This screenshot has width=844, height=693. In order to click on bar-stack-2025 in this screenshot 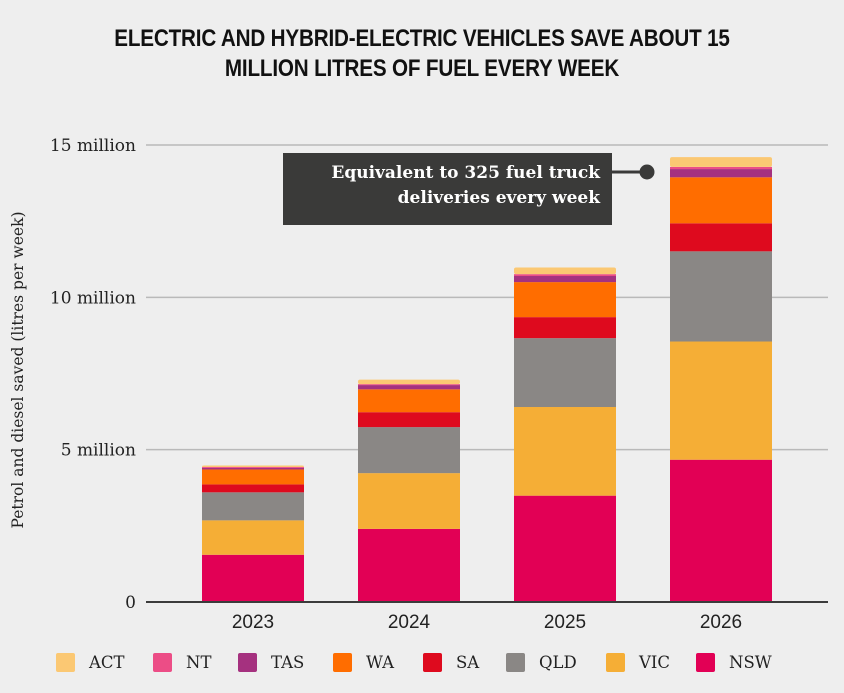, I will do `click(565, 434)`.